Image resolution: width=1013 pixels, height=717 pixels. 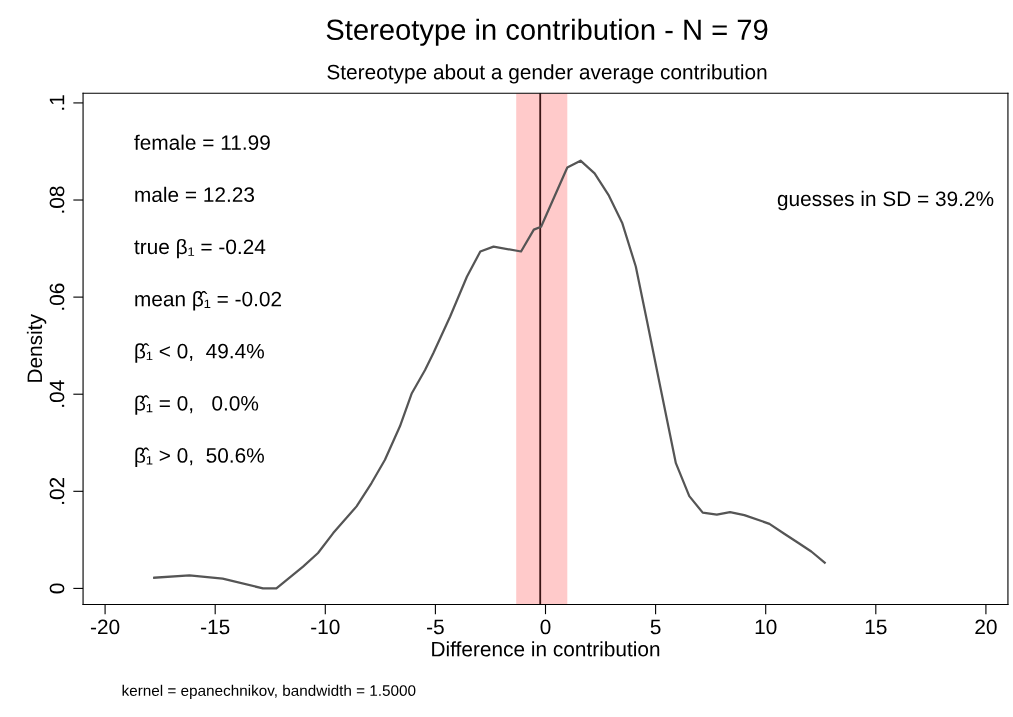 What do you see at coordinates (57, 199) in the screenshot?
I see `y-tick-label: .08` at bounding box center [57, 199].